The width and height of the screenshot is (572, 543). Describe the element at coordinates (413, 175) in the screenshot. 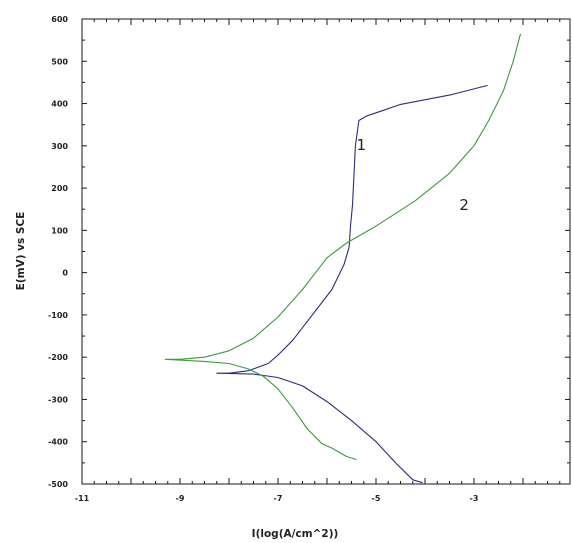

I see `curve-labels: 12` at that location.